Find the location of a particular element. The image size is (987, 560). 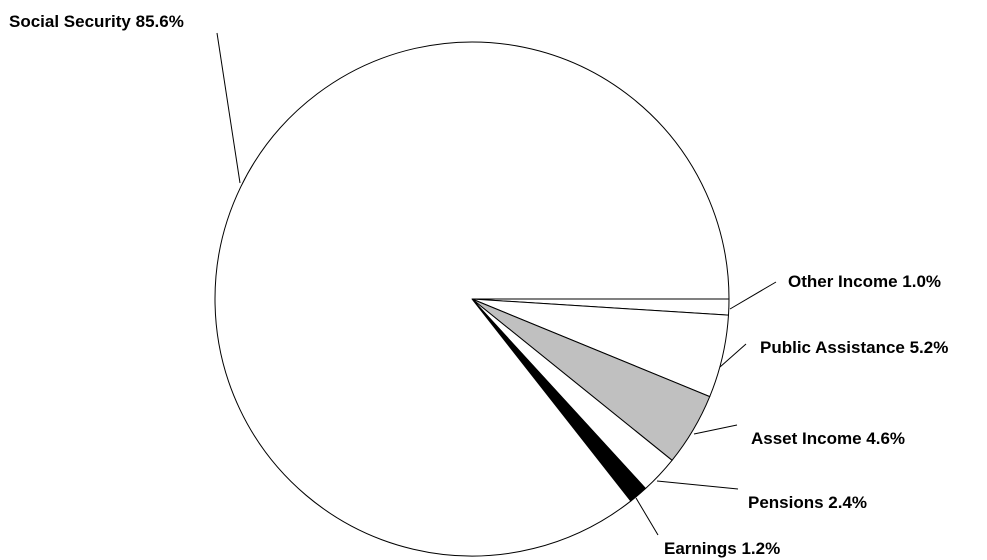

leader-line-earnings is located at coordinates (647, 516).